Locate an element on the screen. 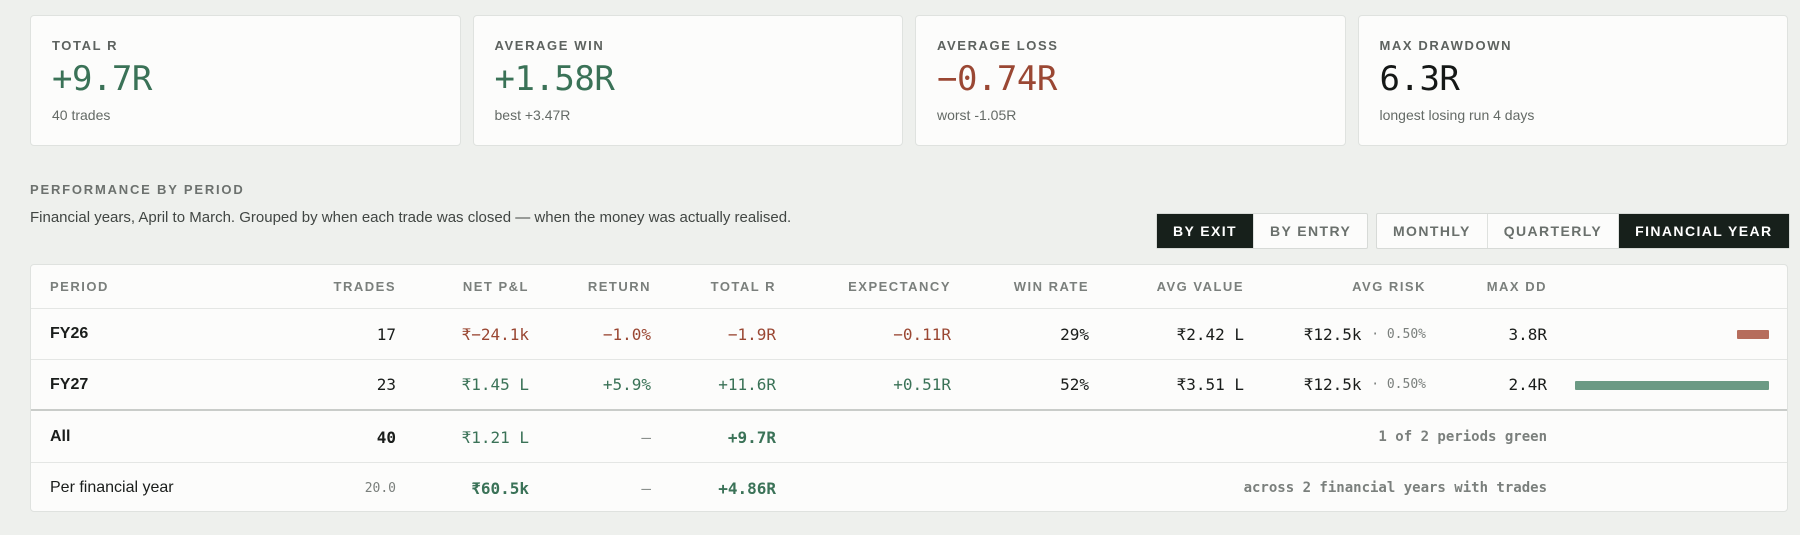 Image resolution: width=1800 pixels, height=535 pixels. trades-value: 40 is located at coordinates (386, 437).